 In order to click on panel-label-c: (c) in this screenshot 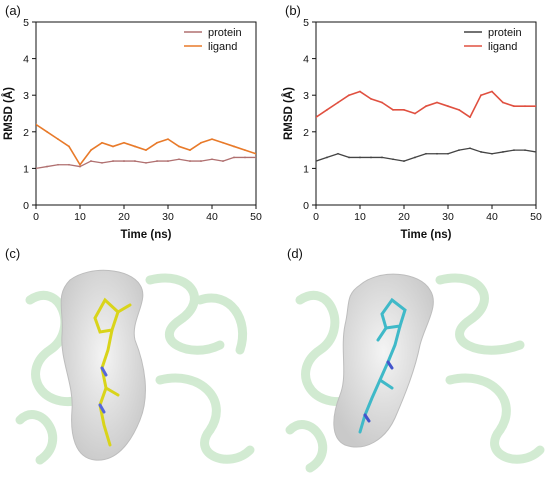, I will do `click(12, 253)`.